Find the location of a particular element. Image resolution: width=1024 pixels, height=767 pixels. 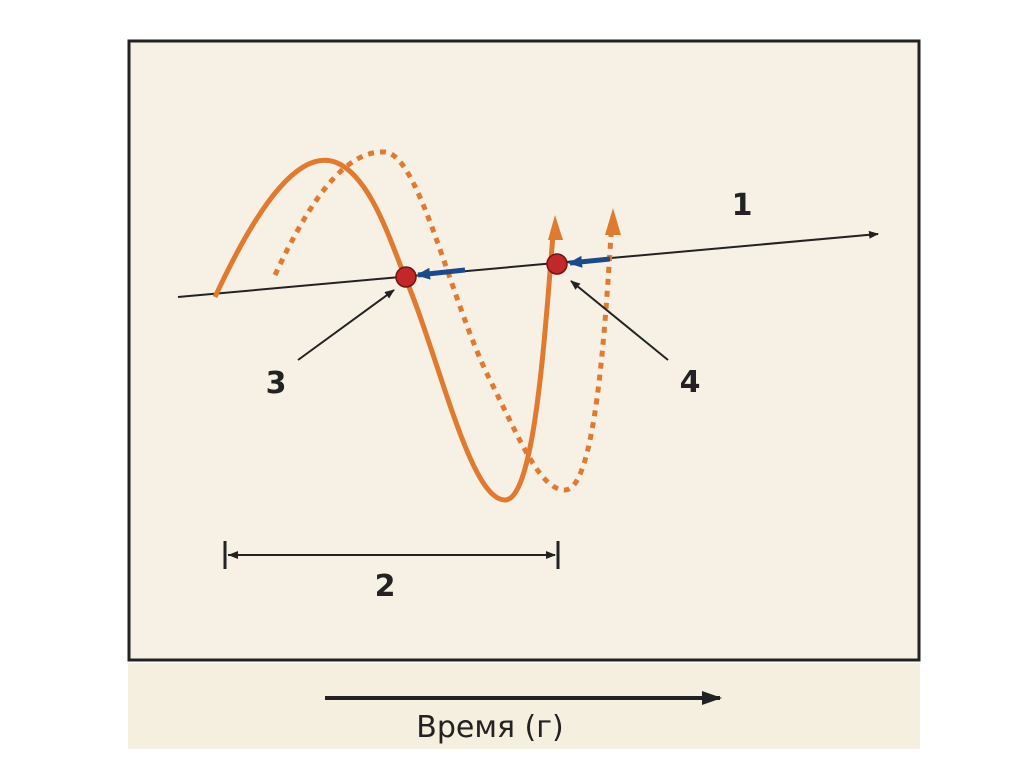

label-2: 2 is located at coordinates (385, 586).